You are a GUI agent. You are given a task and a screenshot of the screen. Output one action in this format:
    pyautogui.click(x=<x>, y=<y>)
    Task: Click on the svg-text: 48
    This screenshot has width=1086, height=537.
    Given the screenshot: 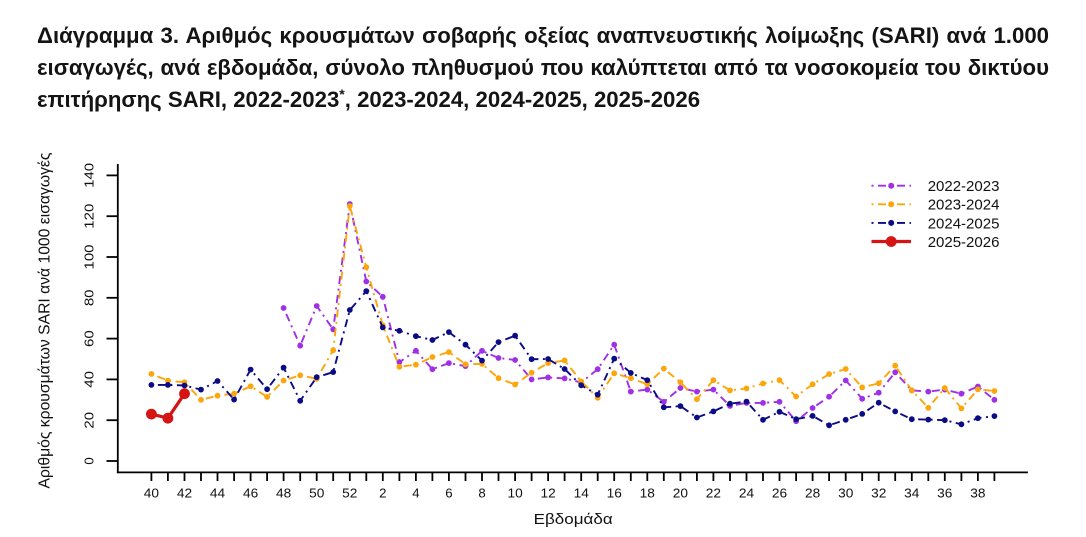 What is the action you would take?
    pyautogui.click(x=283, y=492)
    